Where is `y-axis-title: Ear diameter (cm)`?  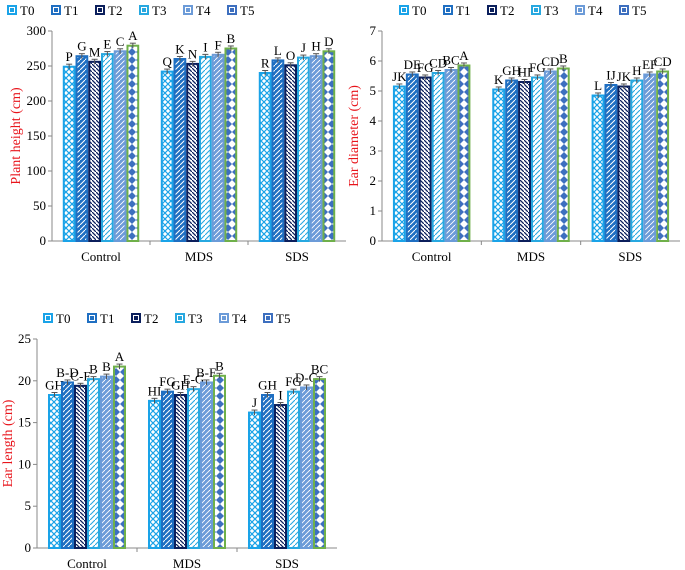 y-axis-title: Ear diameter (cm) is located at coordinates (354, 136).